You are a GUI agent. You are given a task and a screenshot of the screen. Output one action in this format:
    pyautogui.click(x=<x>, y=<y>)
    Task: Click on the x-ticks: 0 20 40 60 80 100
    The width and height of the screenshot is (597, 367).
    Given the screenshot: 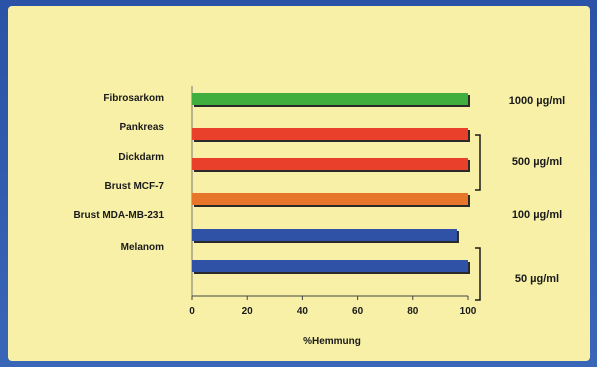 What is the action you would take?
    pyautogui.click(x=333, y=306)
    